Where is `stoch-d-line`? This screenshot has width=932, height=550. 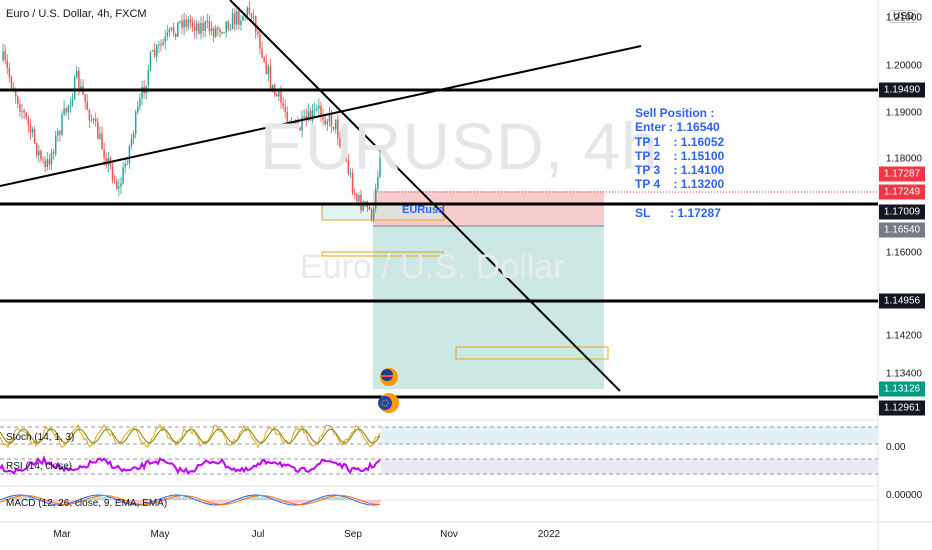 stoch-d-line is located at coordinates (190, 436).